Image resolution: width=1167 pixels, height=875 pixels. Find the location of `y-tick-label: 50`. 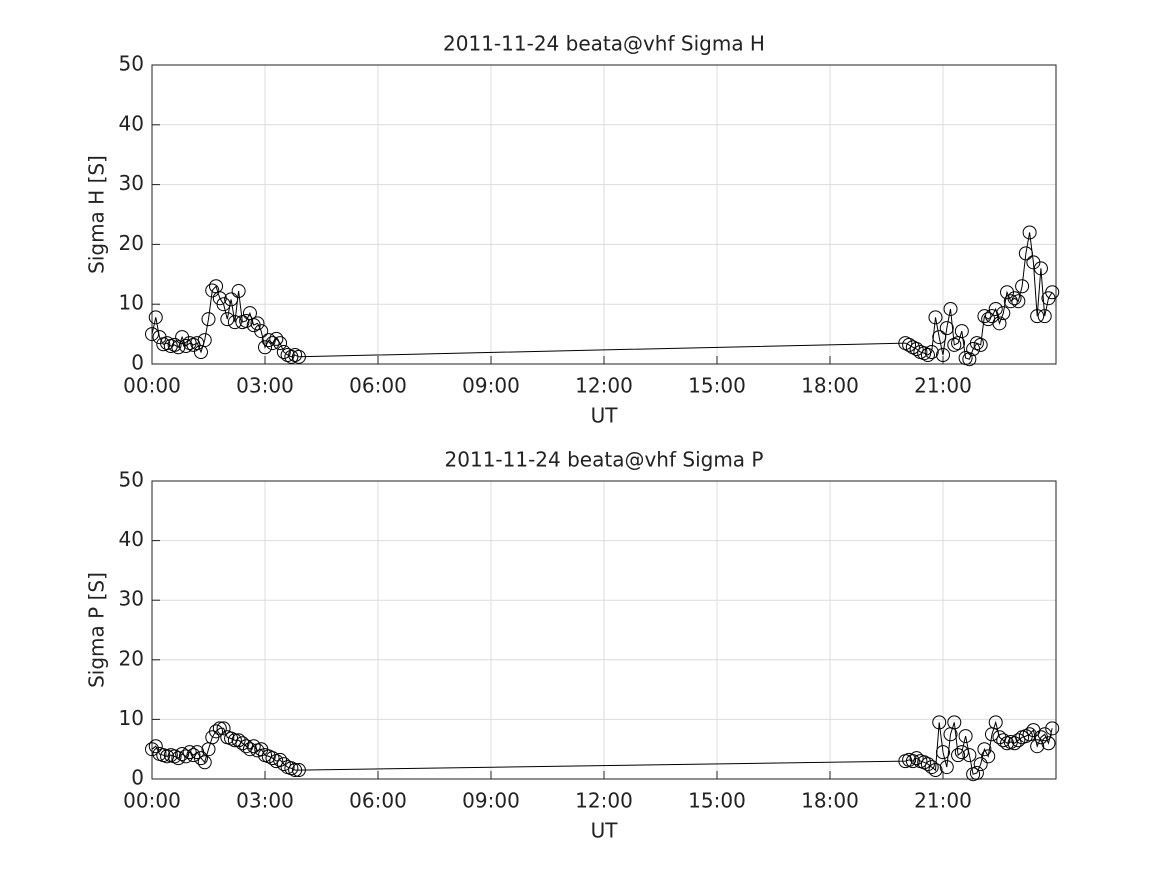

y-tick-label: 50 is located at coordinates (131, 480).